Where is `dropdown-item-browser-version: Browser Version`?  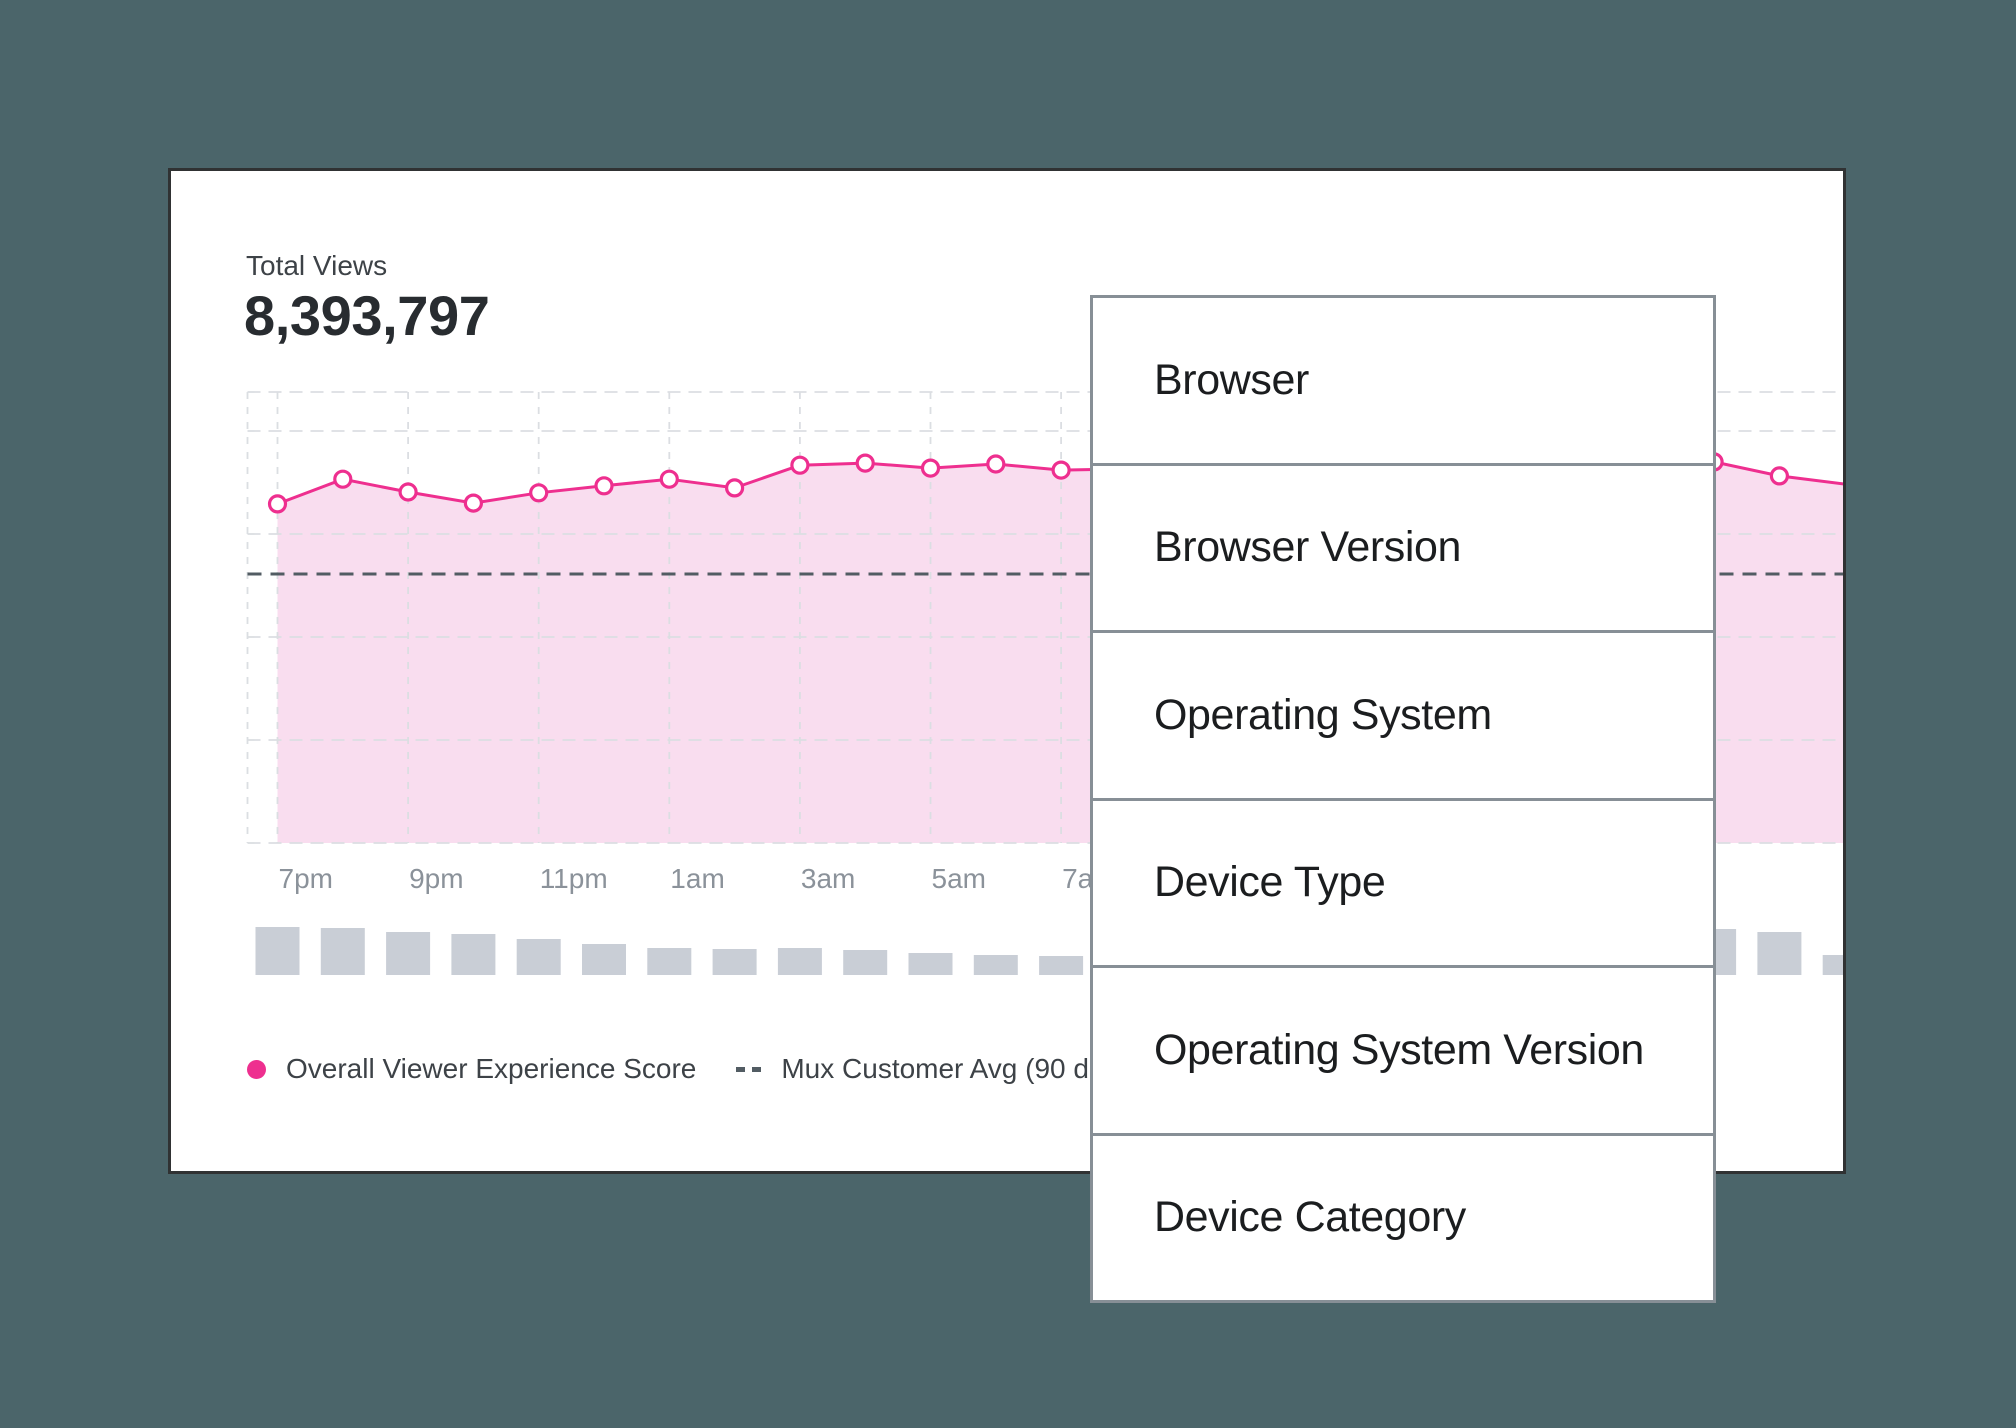 dropdown-item-browser-version: Browser Version is located at coordinates (1403, 549).